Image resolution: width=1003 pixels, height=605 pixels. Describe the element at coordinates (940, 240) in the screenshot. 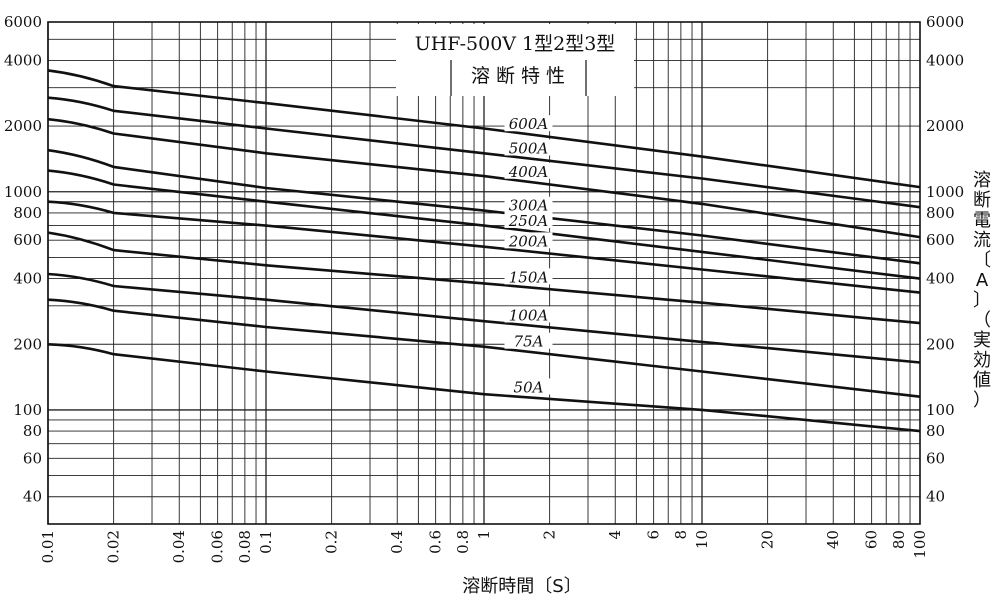

I see `y-tick-label-right: 600` at that location.